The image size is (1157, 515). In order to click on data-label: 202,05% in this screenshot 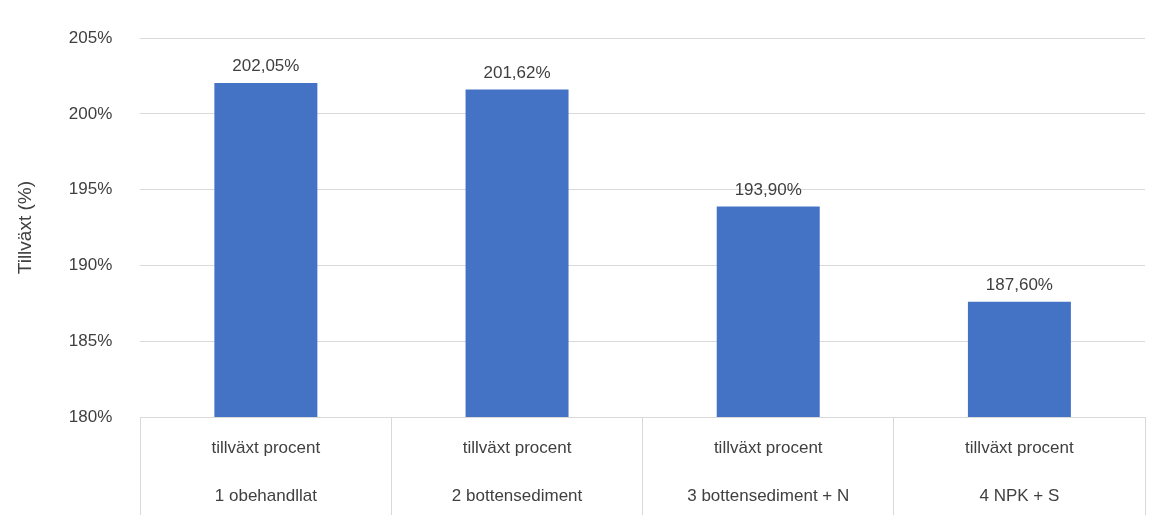, I will do `click(266, 66)`.